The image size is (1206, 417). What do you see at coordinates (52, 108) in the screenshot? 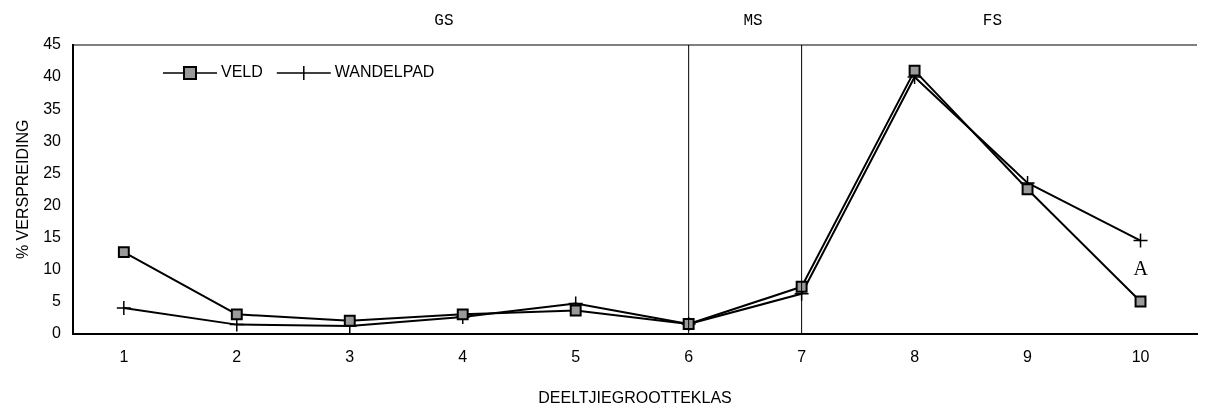
I see `y-tick-label: 35` at bounding box center [52, 108].